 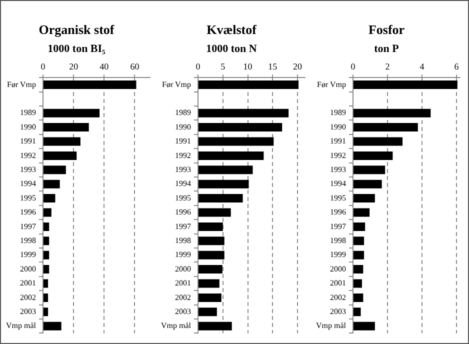 I want to click on y-tick-label: 1989, so click(x=338, y=113).